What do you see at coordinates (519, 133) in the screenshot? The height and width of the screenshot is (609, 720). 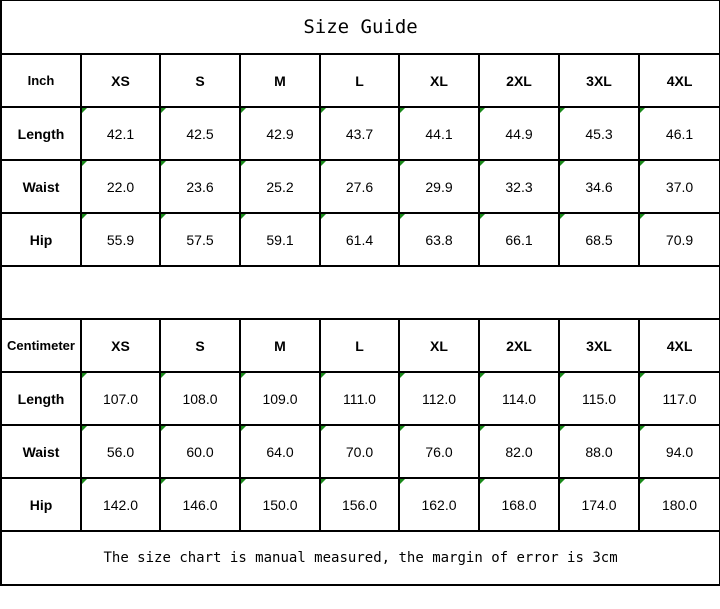 I see `measurement-value: 44.9` at bounding box center [519, 133].